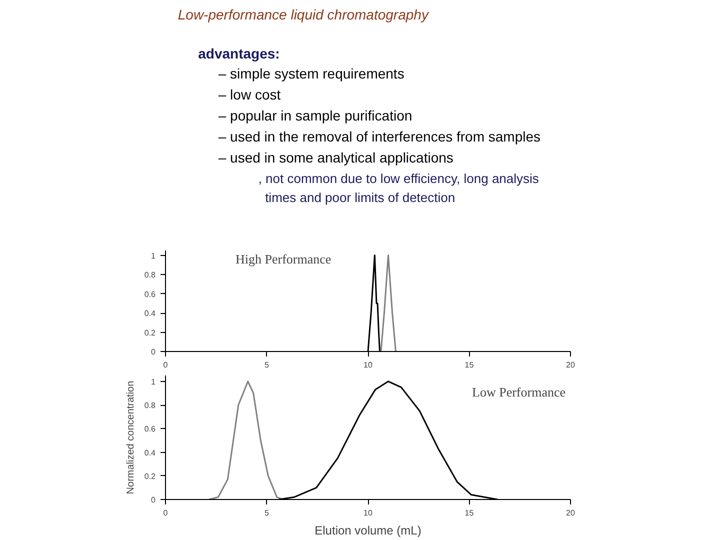 The width and height of the screenshot is (720, 540). Describe the element at coordinates (368, 531) in the screenshot. I see `x-axis-title: Elution volume (mL)` at that location.